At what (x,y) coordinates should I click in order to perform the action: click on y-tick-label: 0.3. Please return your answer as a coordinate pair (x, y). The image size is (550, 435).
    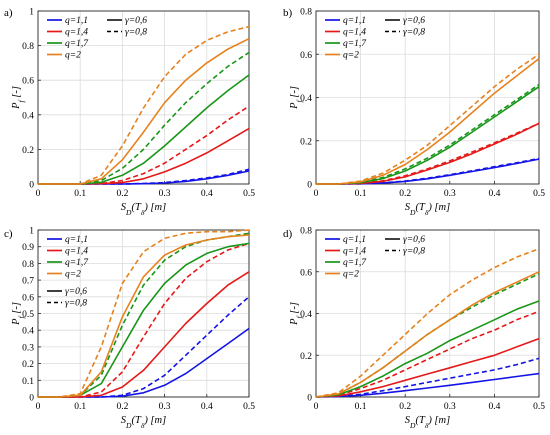
    Looking at the image, I should click on (28, 348).